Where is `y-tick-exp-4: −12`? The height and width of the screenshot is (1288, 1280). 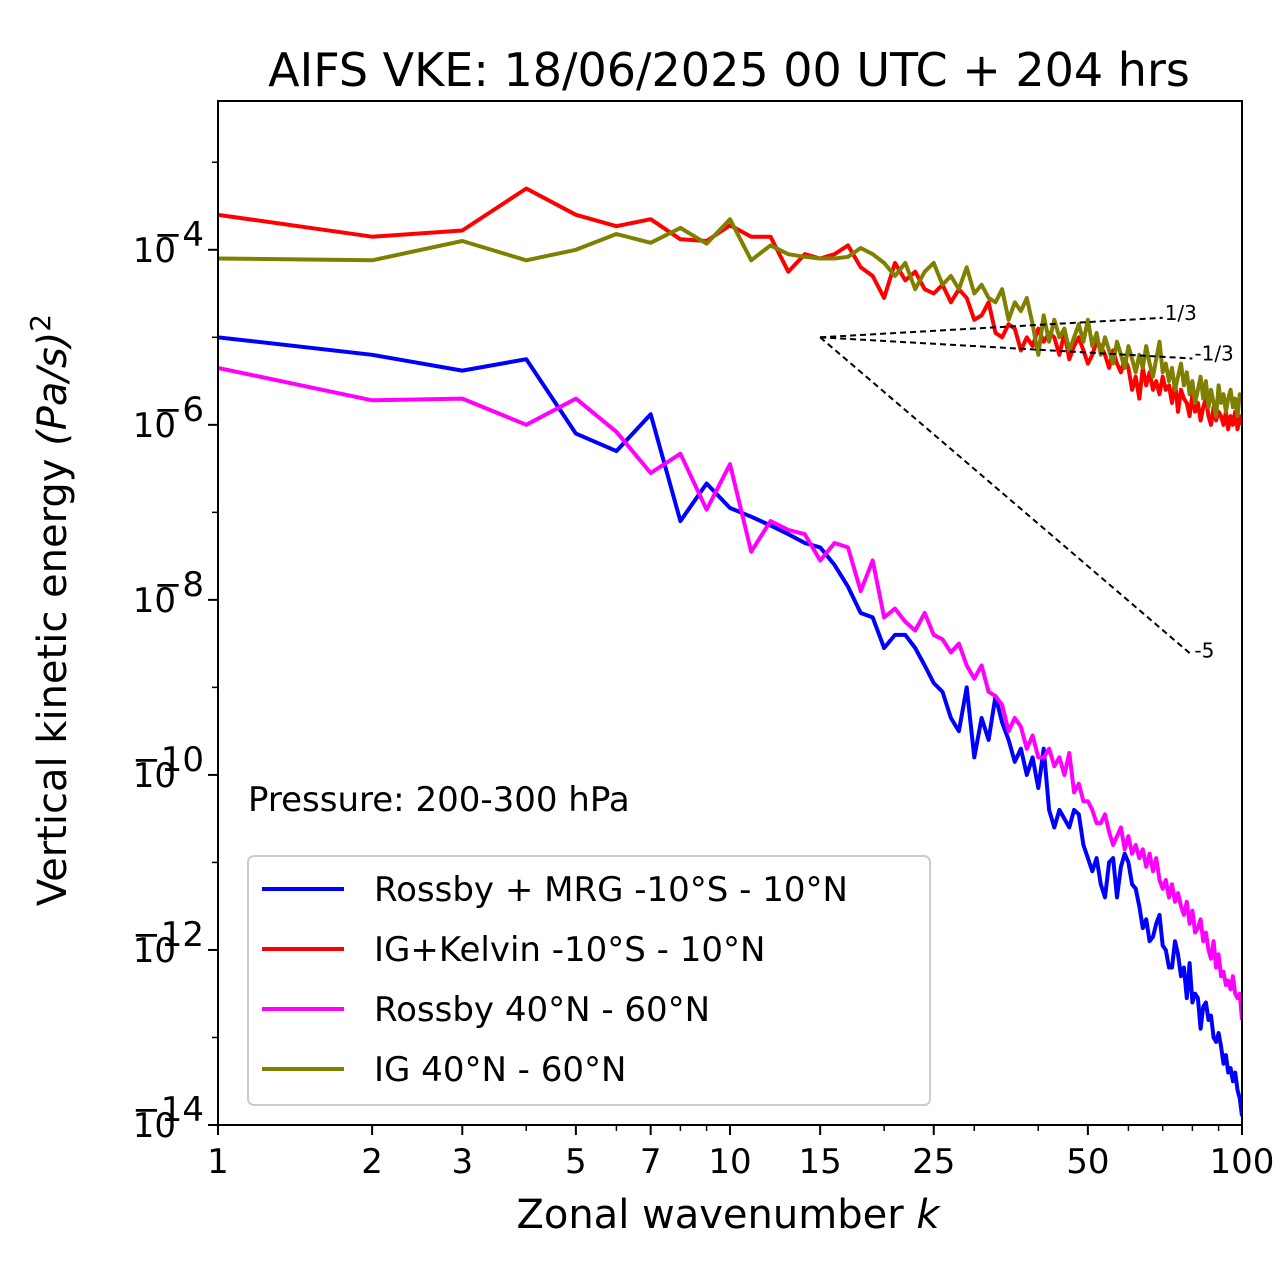 y-tick-exp-4: −12 is located at coordinates (168, 935).